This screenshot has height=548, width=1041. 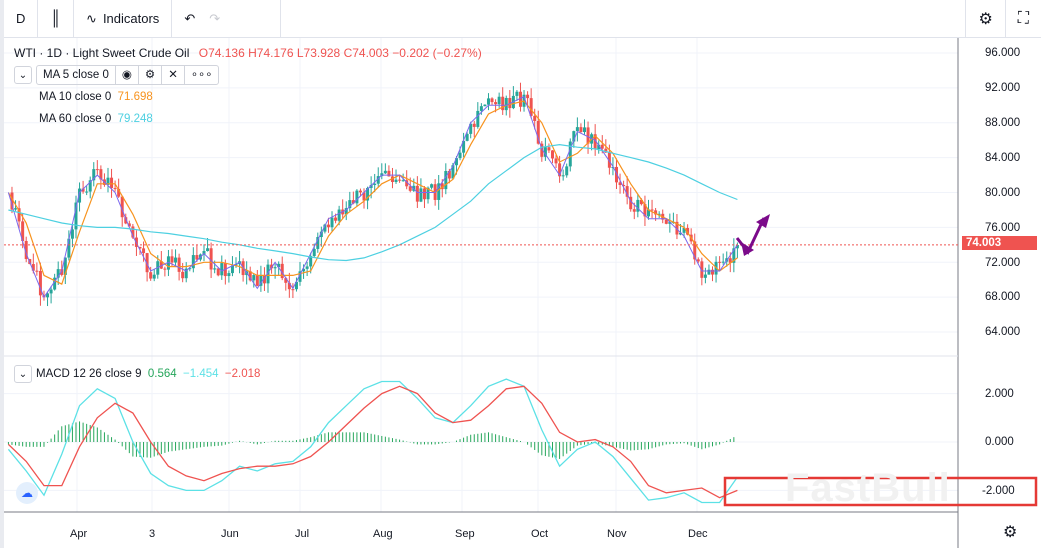 I want to click on price-tick: 88.000, so click(x=1003, y=123).